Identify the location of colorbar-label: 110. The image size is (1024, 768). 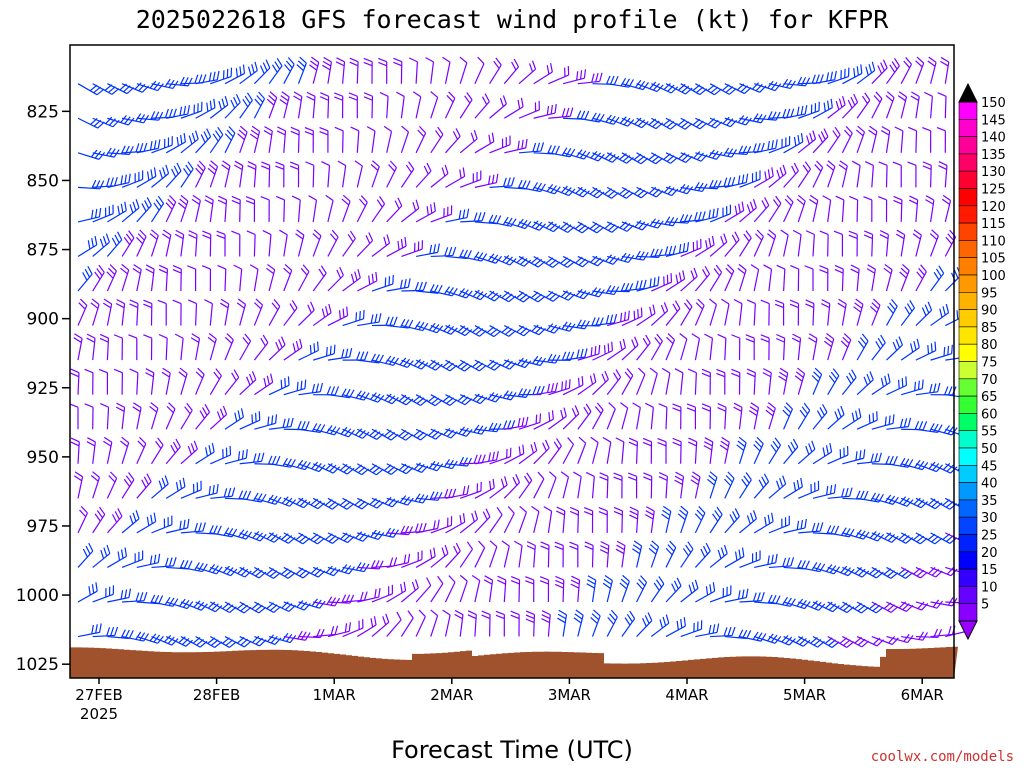
(993, 241).